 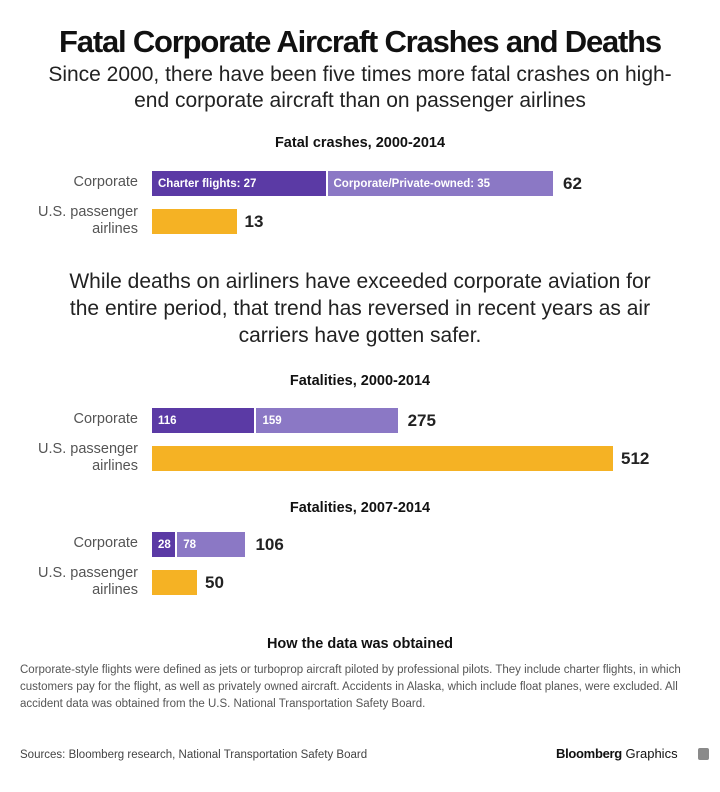 I want to click on chart1-title: Fatal crashes, 2000-2014, so click(x=360, y=143).